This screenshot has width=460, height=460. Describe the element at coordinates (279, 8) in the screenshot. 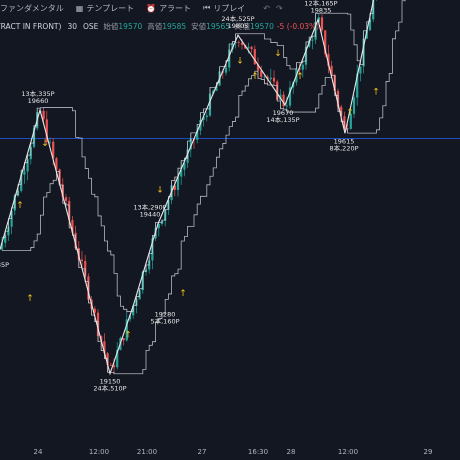

I see `redo-icon: ↷` at that location.